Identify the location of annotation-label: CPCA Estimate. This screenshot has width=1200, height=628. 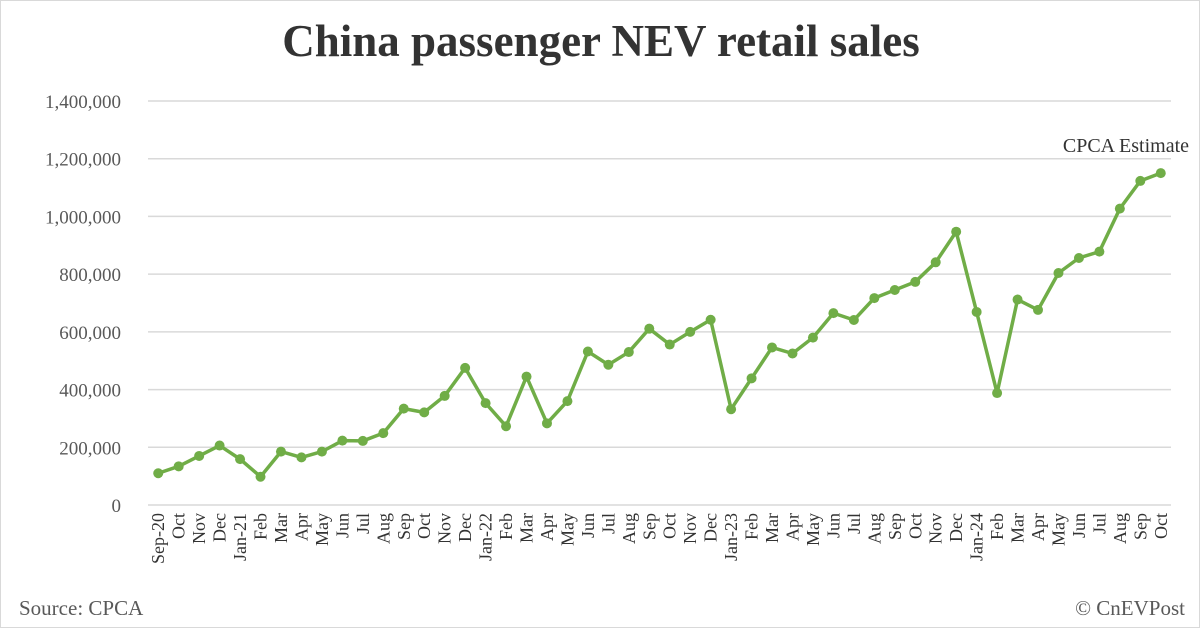
(1126, 146).